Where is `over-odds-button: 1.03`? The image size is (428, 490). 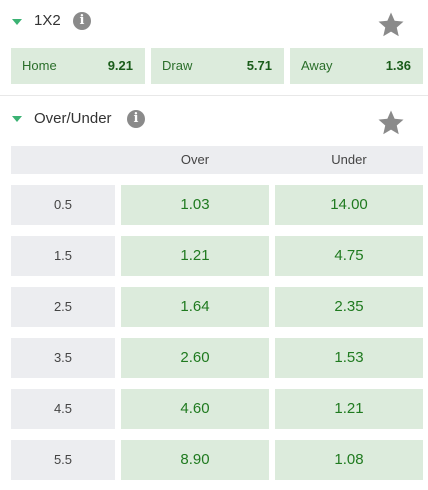 over-odds-button: 1.03 is located at coordinates (195, 205).